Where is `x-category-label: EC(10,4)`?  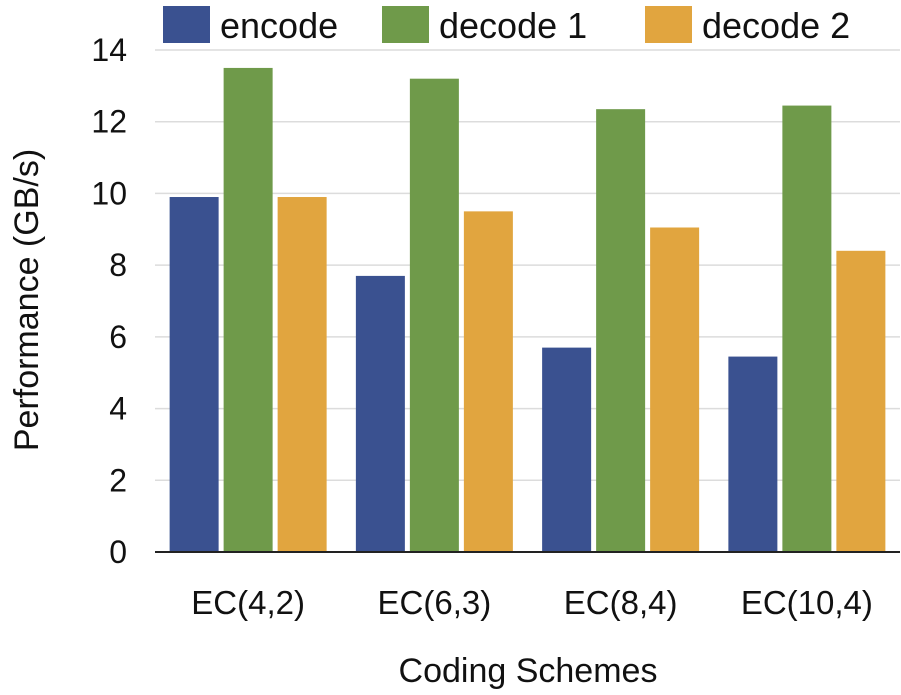 x-category-label: EC(10,4) is located at coordinates (807, 602).